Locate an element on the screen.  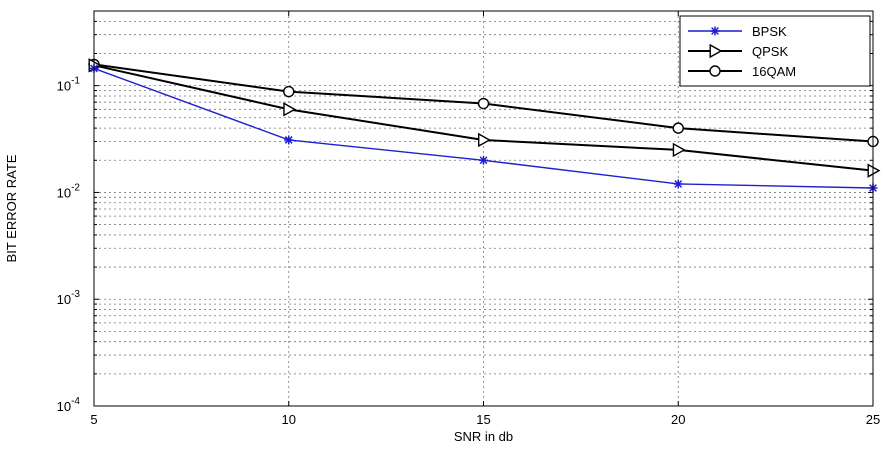
legend-entry-16qam: 16QAM is located at coordinates (742, 71).